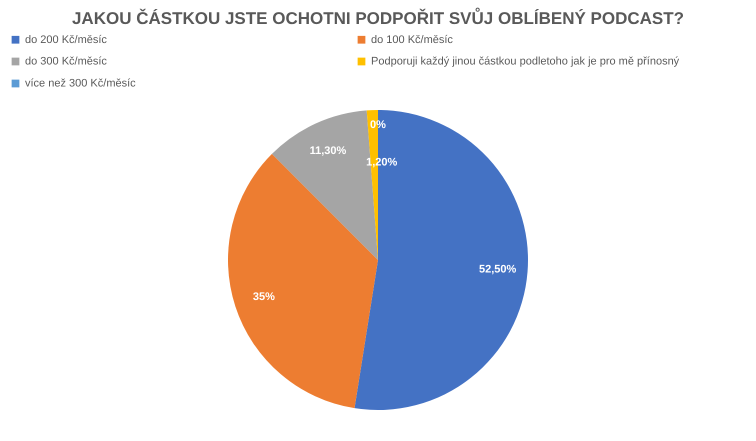 The width and height of the screenshot is (756, 441). Describe the element at coordinates (66, 40) in the screenshot. I see `legend-label: do 200 Kč/měsíc` at that location.